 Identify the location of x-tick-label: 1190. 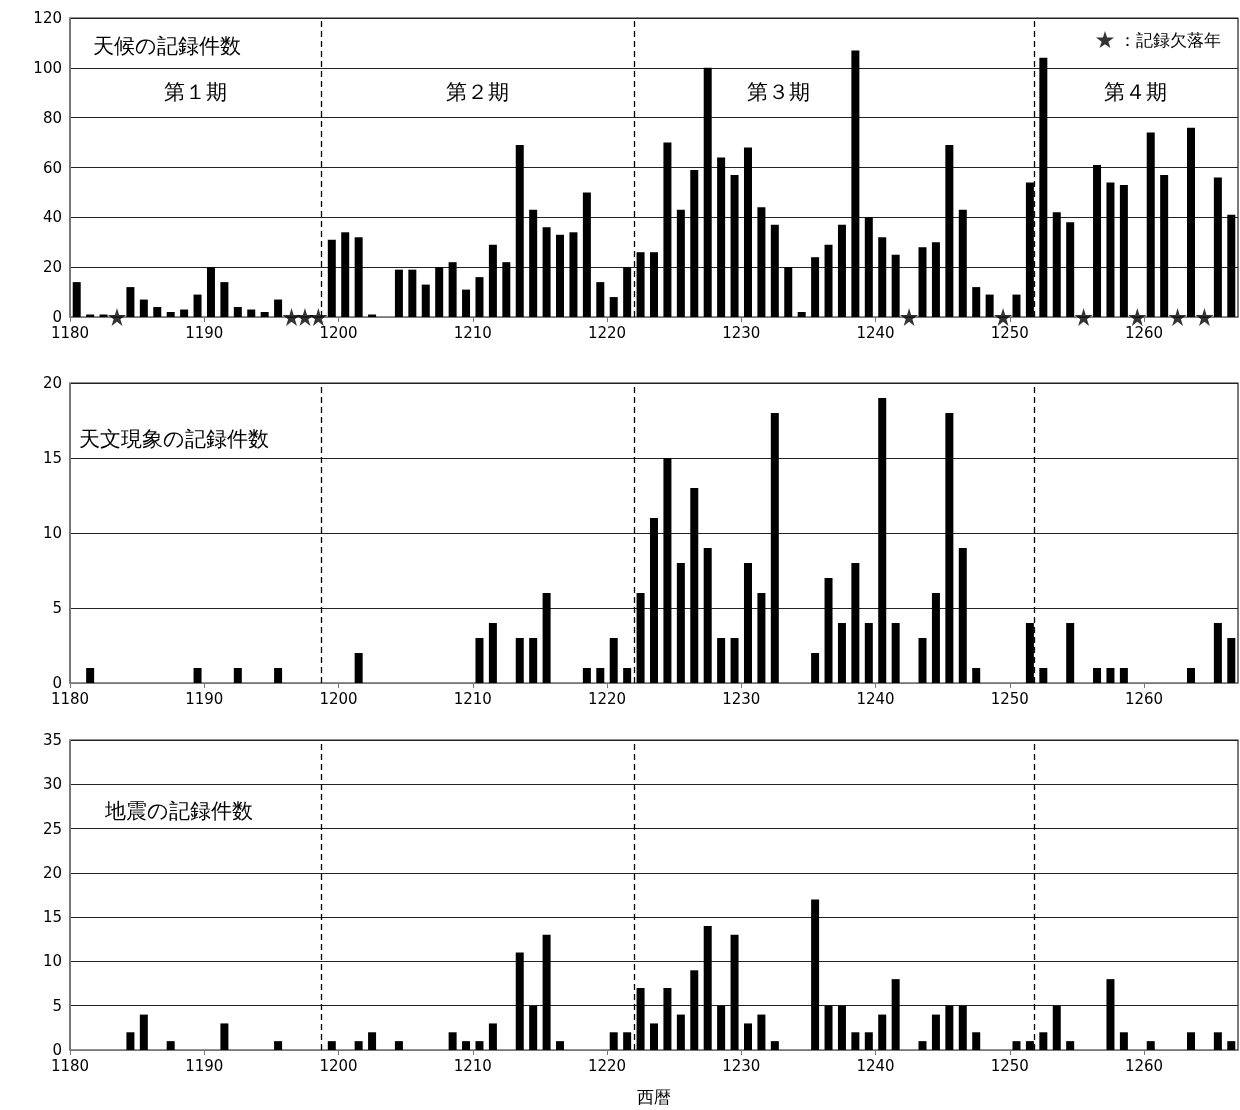
(204, 1065).